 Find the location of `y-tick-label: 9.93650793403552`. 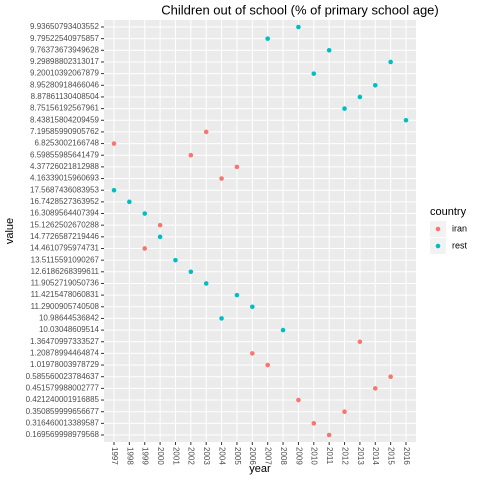

y-tick-label: 9.93650793403552 is located at coordinates (65, 26).